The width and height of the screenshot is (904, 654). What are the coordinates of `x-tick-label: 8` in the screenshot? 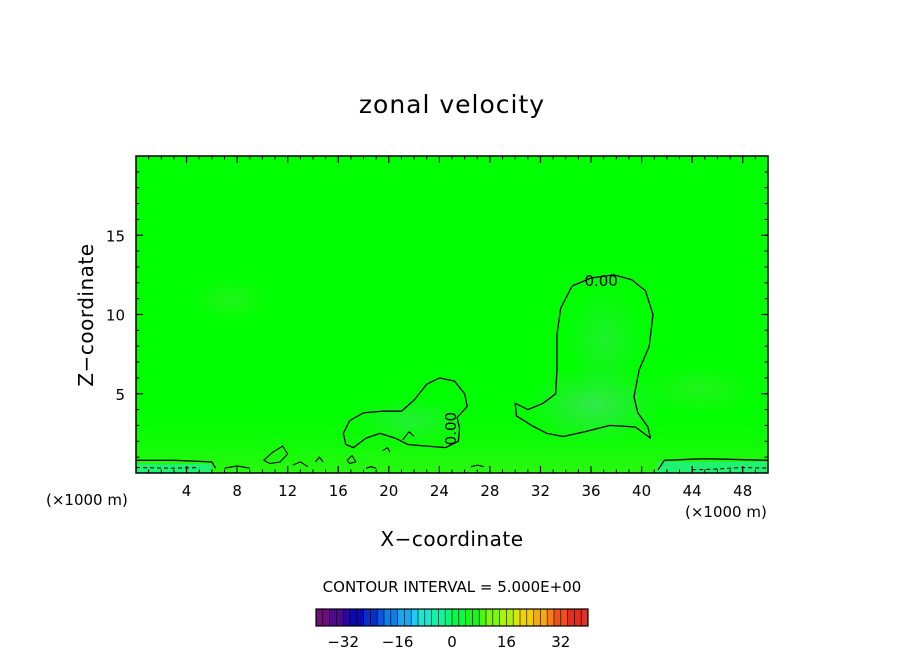 It's located at (237, 491).